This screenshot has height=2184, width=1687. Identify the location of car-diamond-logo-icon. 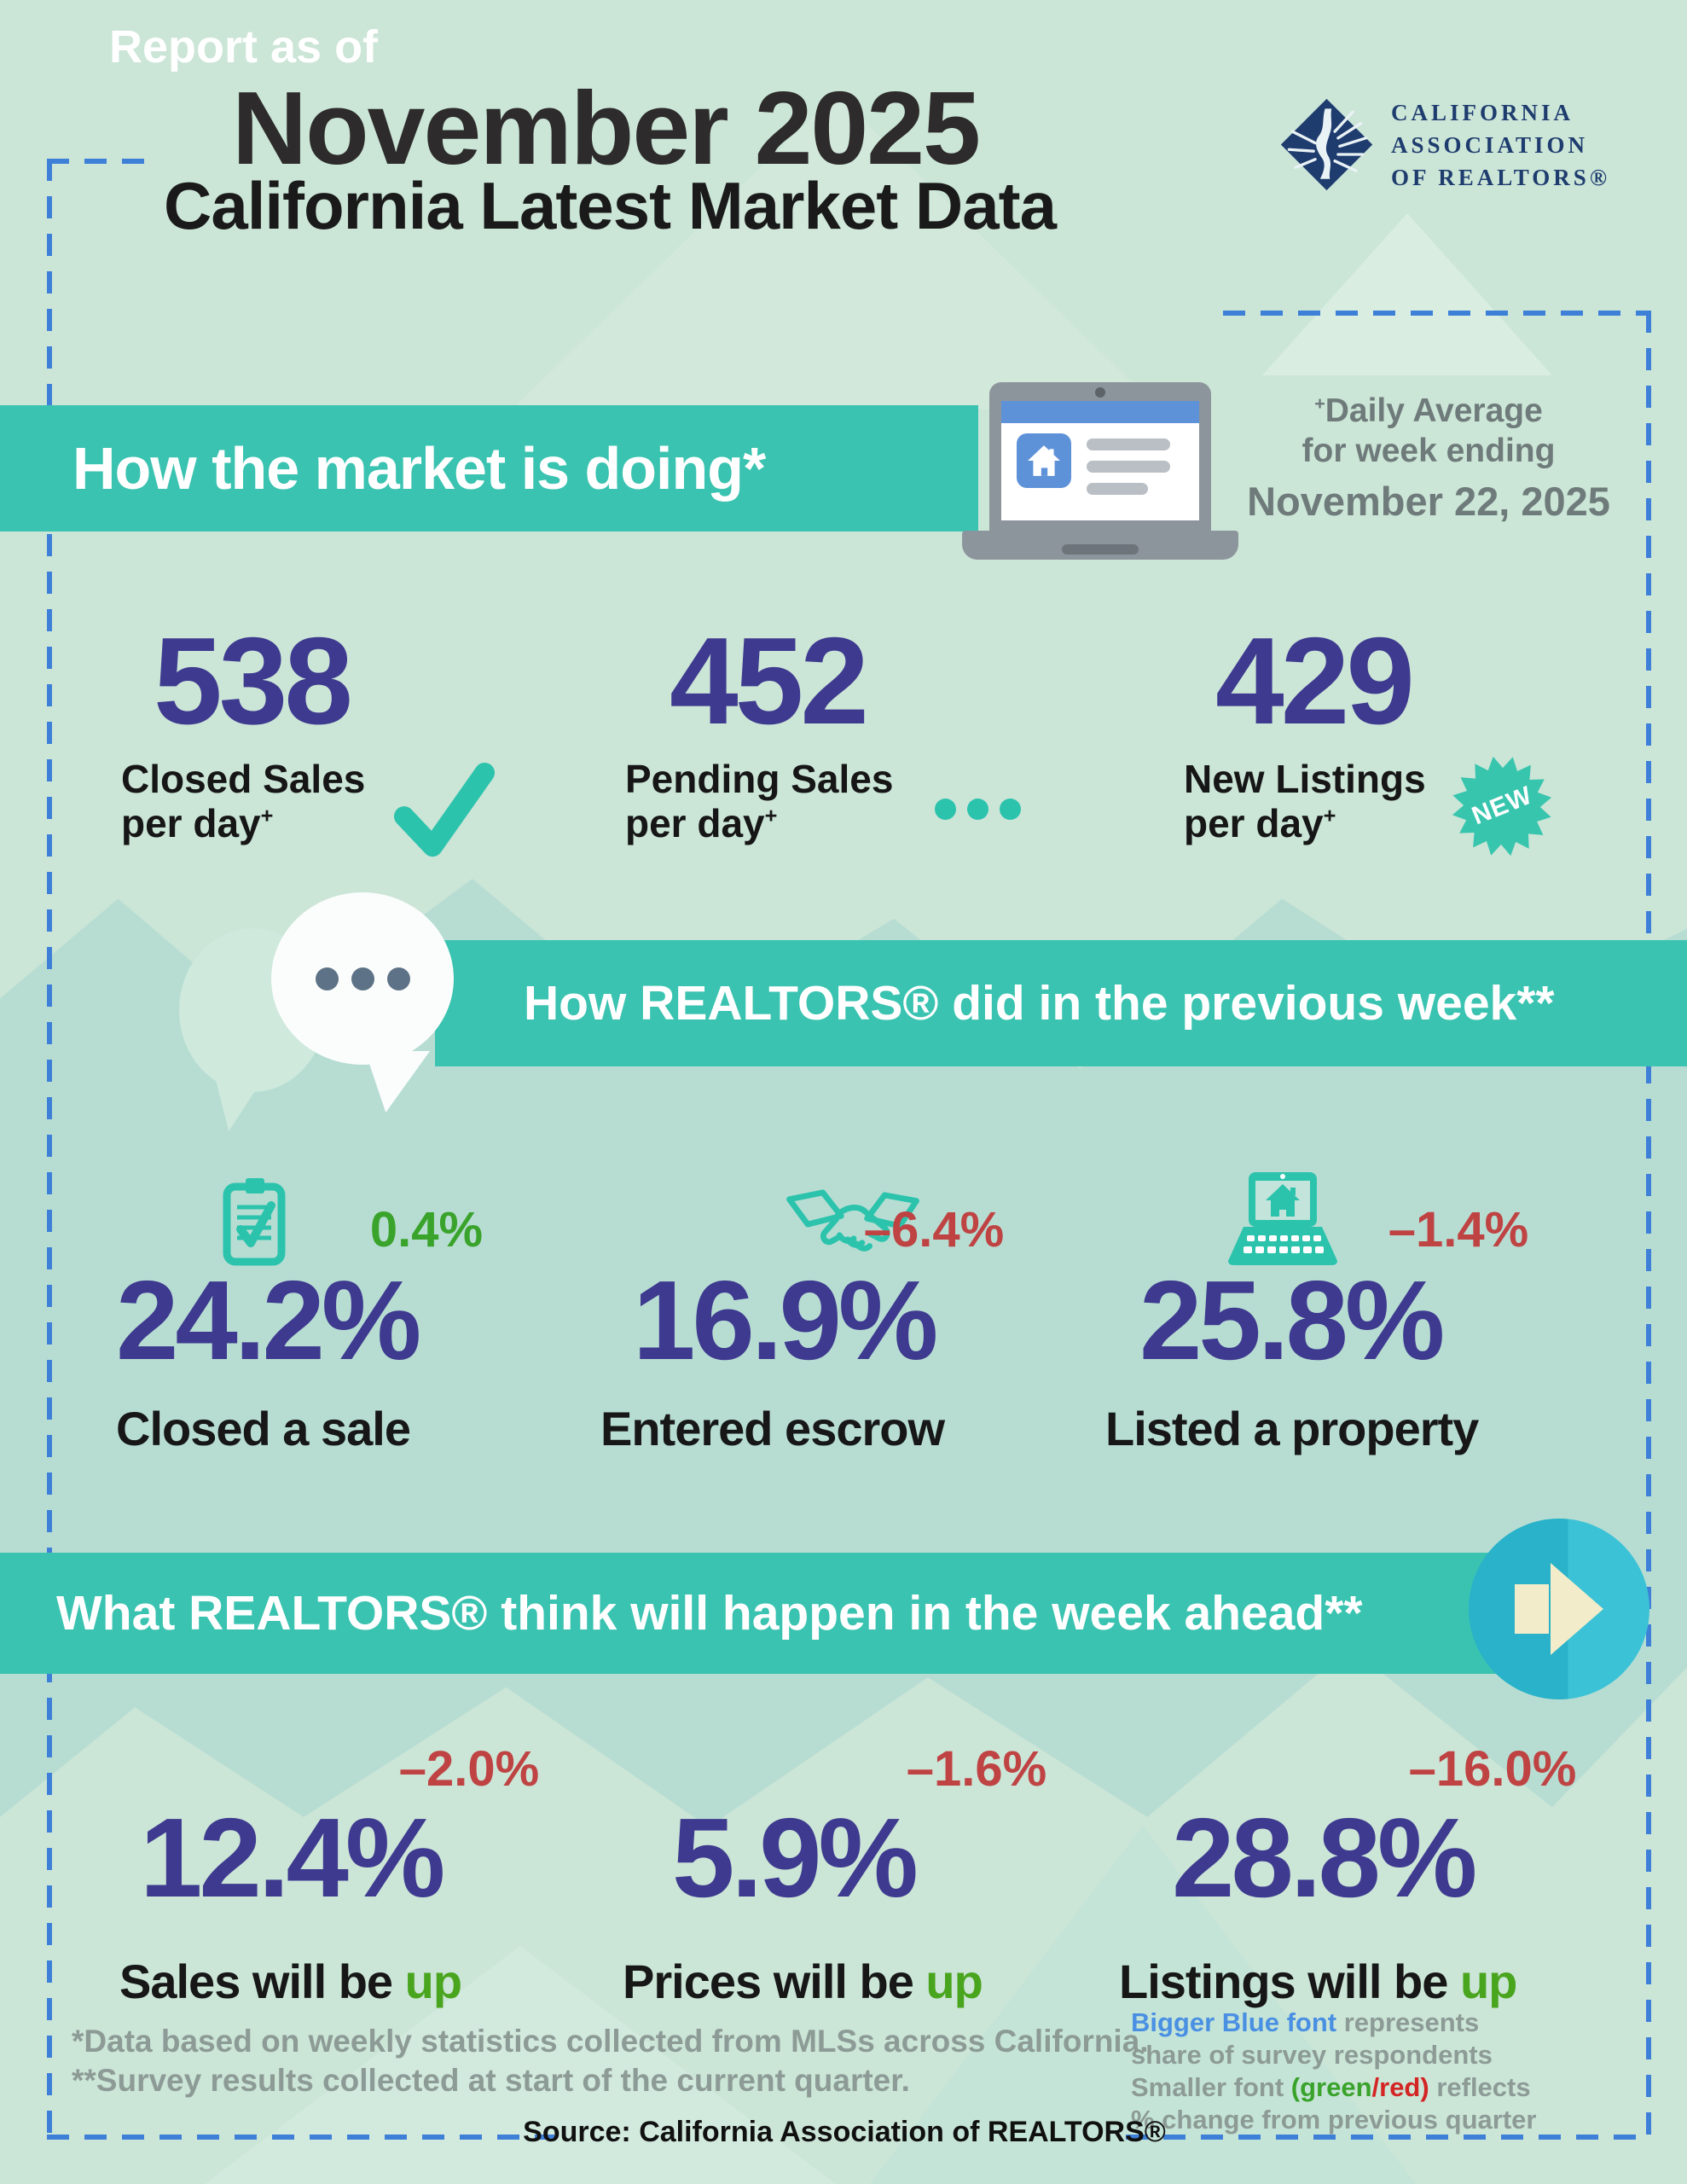
(1326, 144).